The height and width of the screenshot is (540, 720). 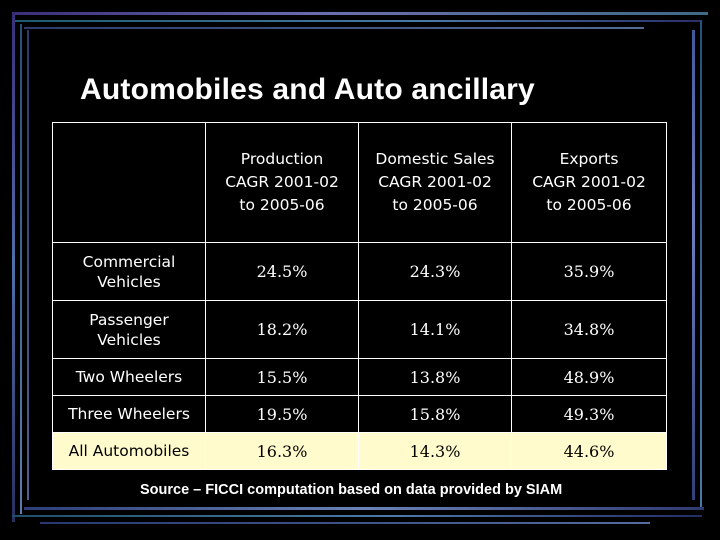 What do you see at coordinates (589, 414) in the screenshot?
I see `exports-cell: 49.3%` at bounding box center [589, 414].